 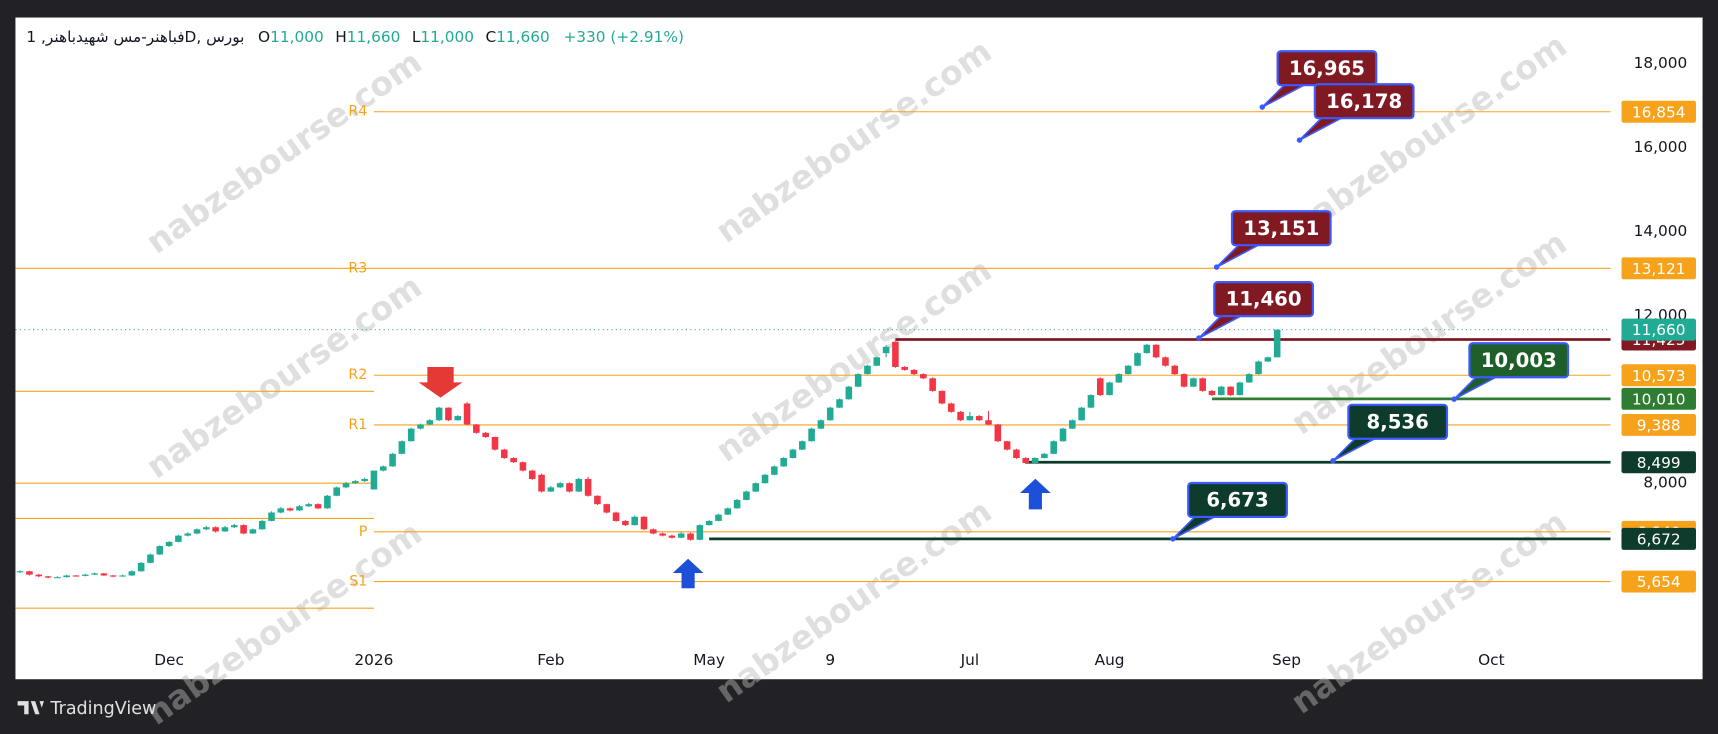 I want to click on price-tag-label: 13,121, so click(x=1659, y=269).